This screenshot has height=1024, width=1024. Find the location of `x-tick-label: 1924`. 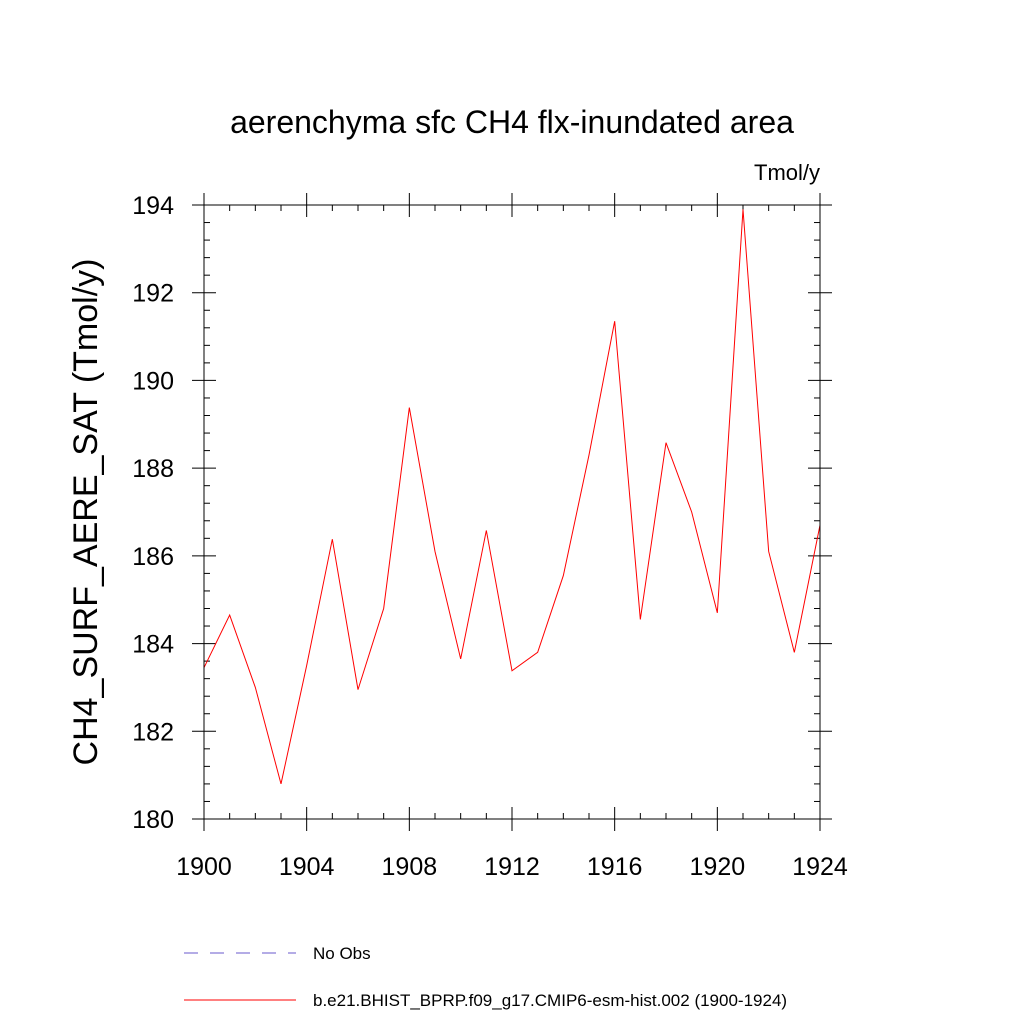

x-tick-label: 1924 is located at coordinates (820, 867).